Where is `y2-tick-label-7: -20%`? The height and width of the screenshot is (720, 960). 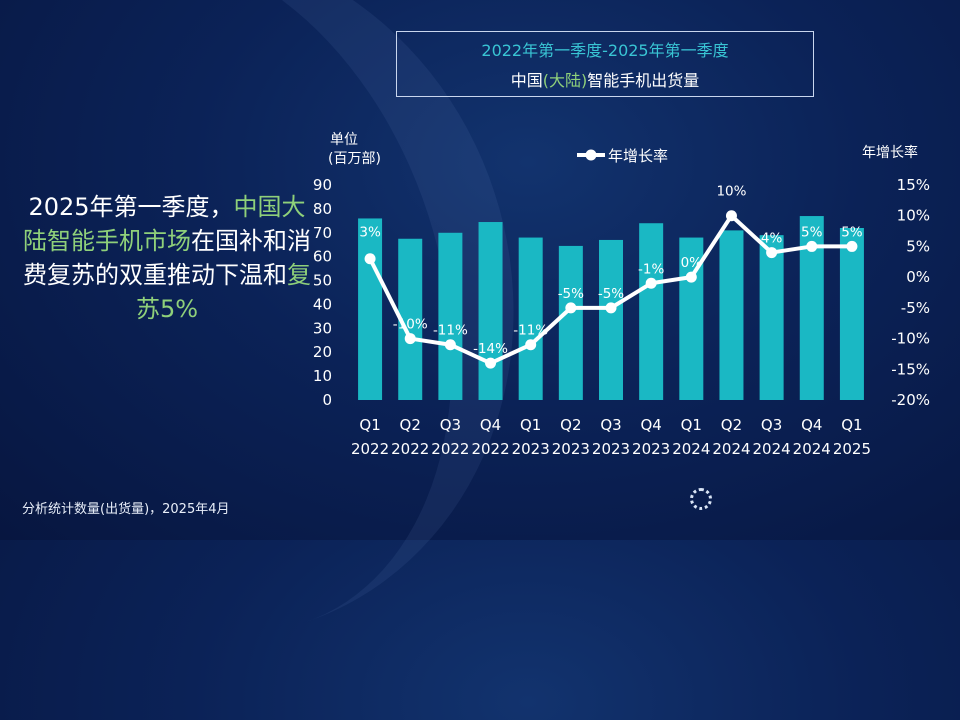
y2-tick-label-7: -20% is located at coordinates (910, 400).